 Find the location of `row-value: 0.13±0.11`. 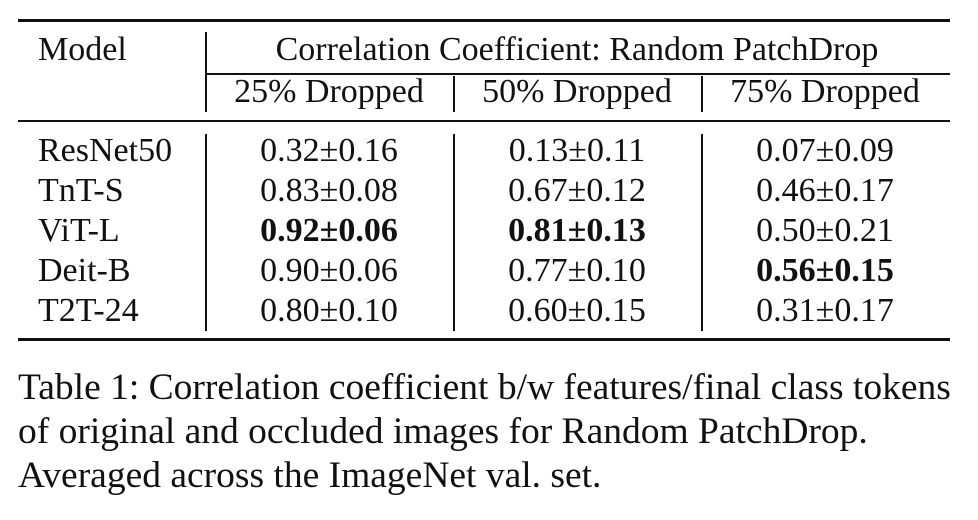

row-value: 0.13±0.11 is located at coordinates (577, 150).